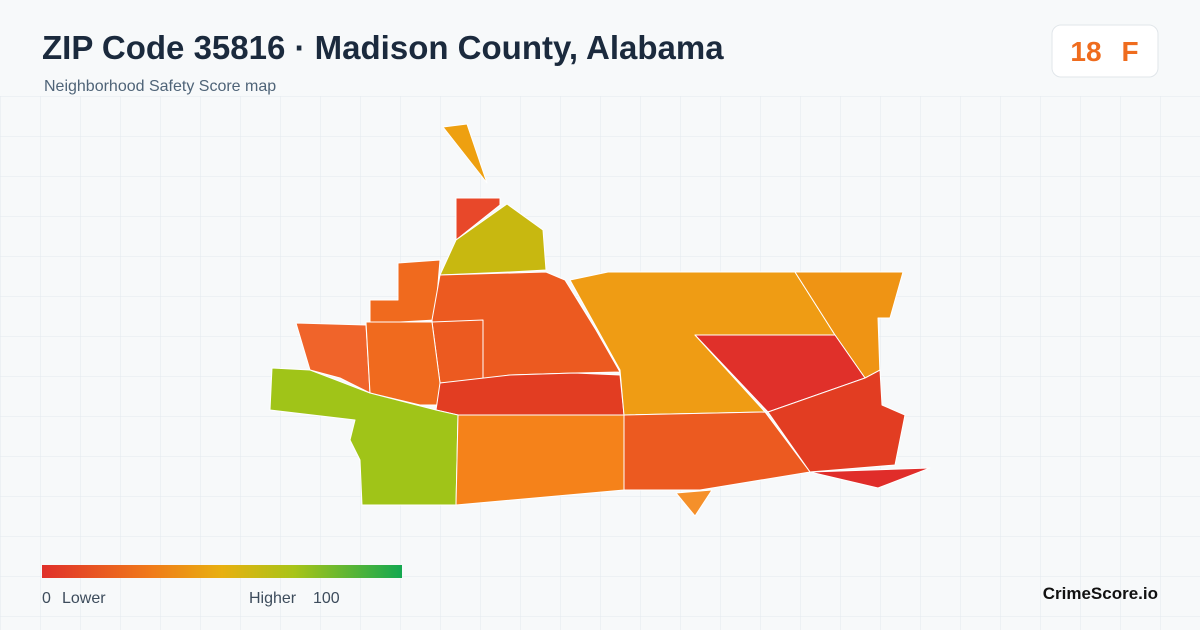  What do you see at coordinates (160, 86) in the screenshot?
I see `subtitle: Neighborhood Safety Score map` at bounding box center [160, 86].